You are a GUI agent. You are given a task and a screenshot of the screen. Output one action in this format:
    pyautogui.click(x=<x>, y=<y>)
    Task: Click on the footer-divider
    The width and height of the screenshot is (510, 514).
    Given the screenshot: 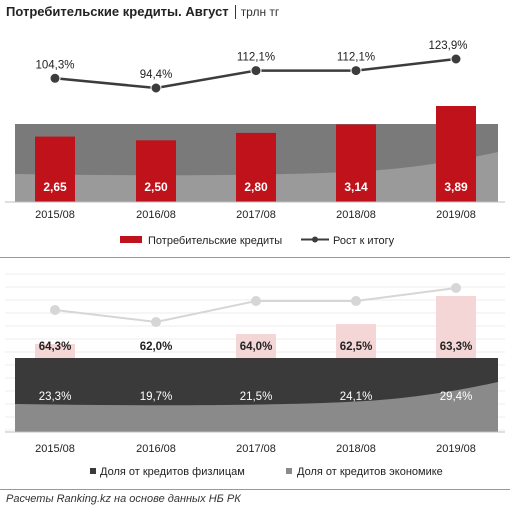 What is the action you would take?
    pyautogui.click(x=255, y=489)
    